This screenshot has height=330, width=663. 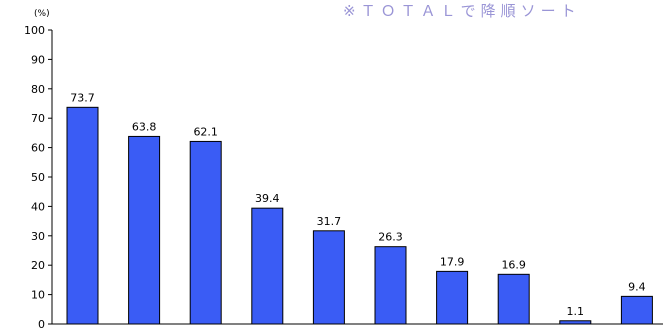 What do you see at coordinates (576, 311) in the screenshot?
I see `value-label: 1.1` at bounding box center [576, 311].